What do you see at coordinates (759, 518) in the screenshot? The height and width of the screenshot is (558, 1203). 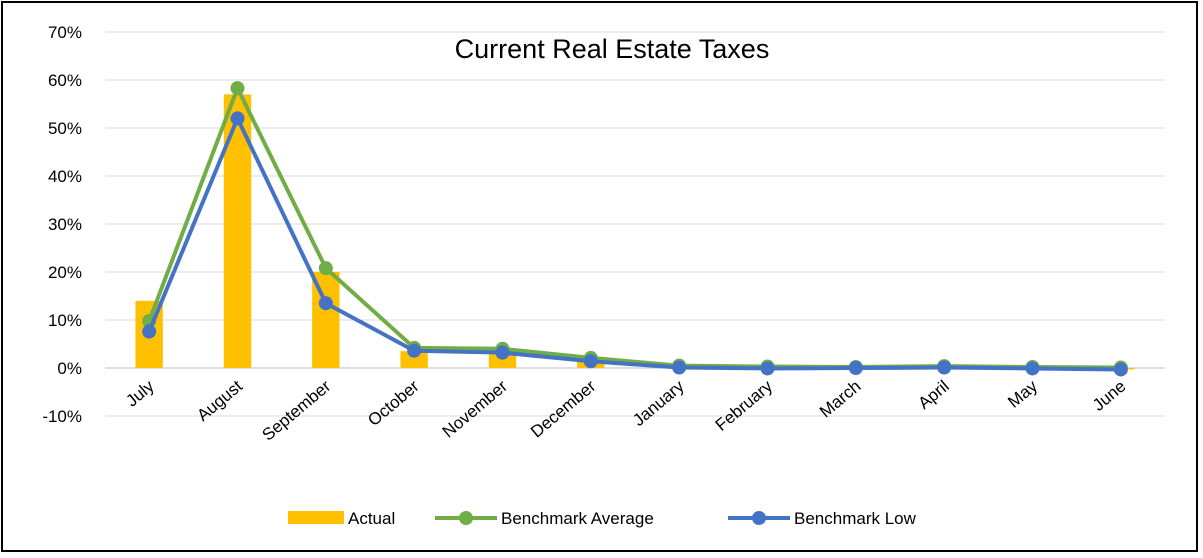 I see `legend-marker-benchmark-low` at bounding box center [759, 518].